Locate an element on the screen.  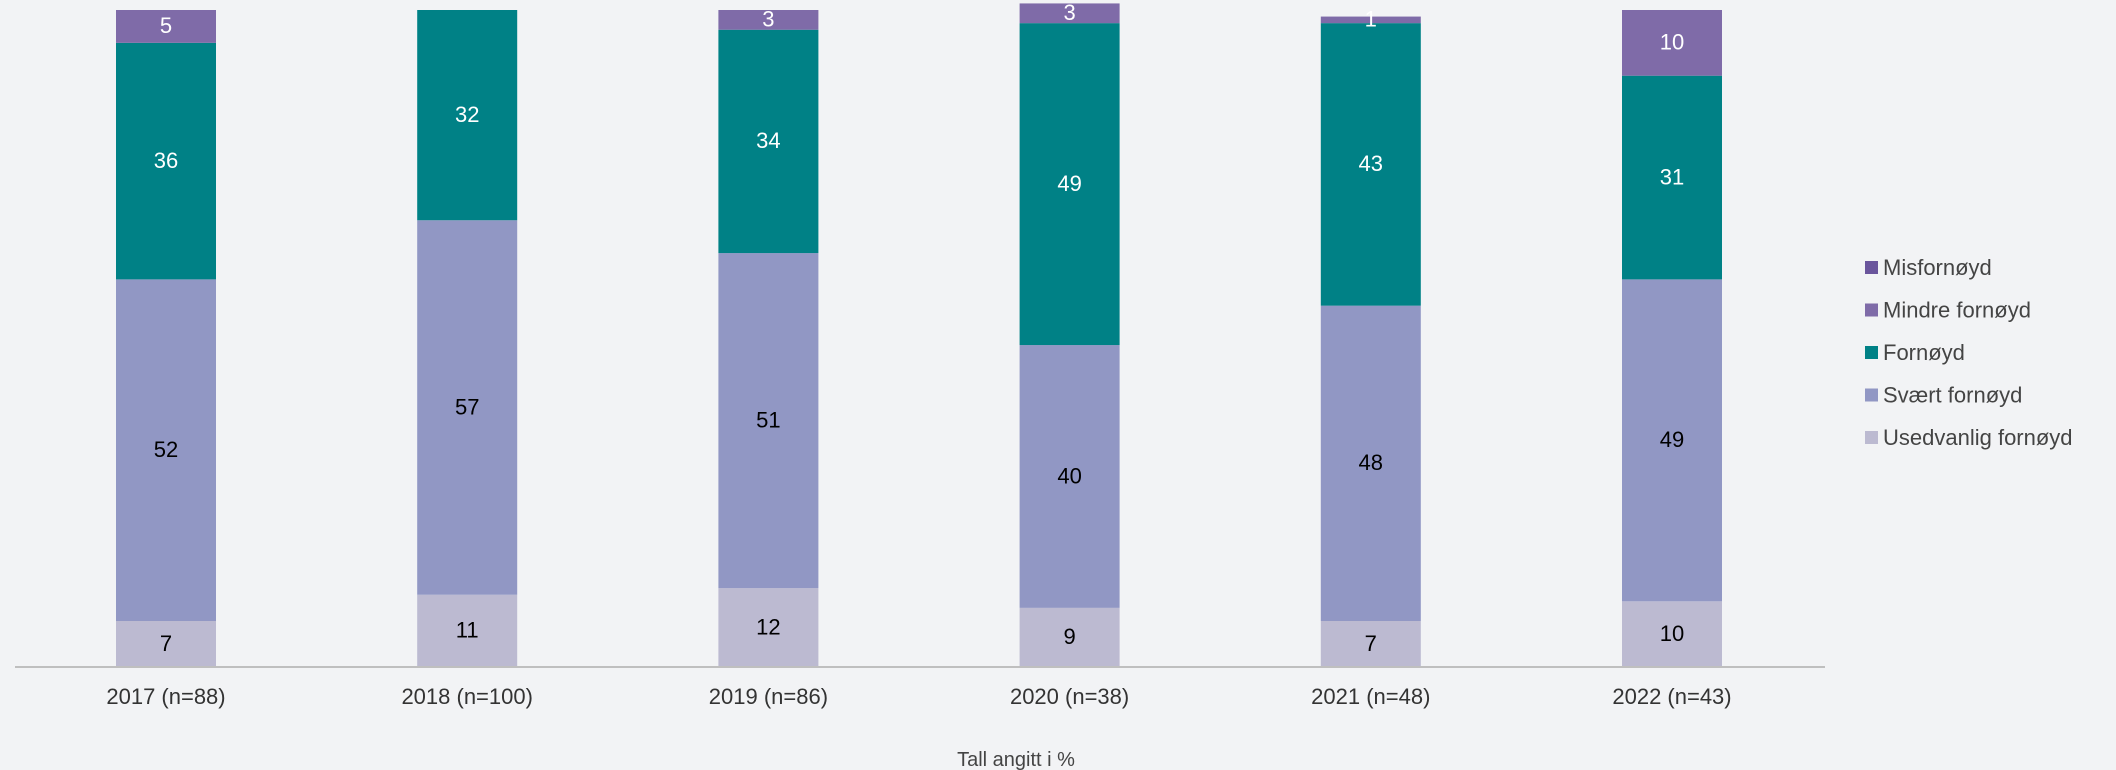
x-tick-label: 2017 (n=88) is located at coordinates (165, 696).